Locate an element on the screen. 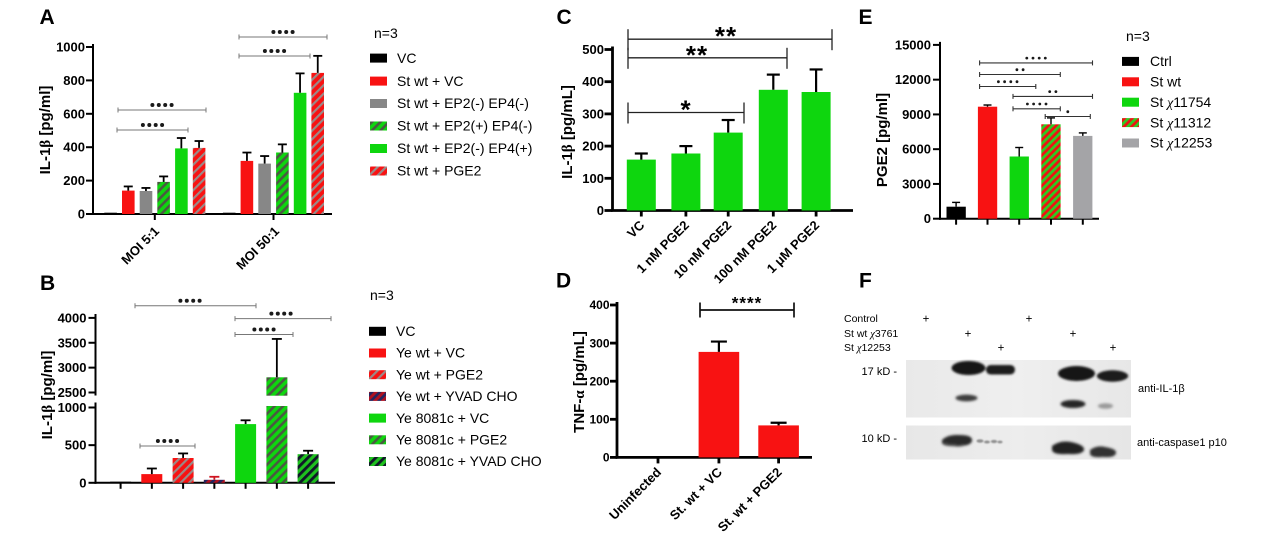  svg-text: 17 kD - is located at coordinates (880, 372).